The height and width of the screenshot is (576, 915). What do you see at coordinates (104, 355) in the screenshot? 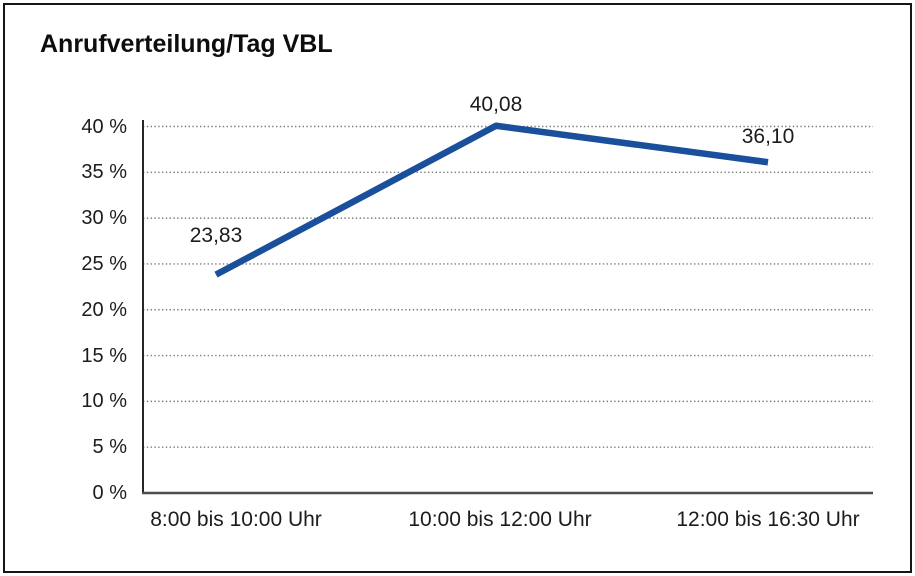
I see `y-axis-tick-label: 15 %` at bounding box center [104, 355].